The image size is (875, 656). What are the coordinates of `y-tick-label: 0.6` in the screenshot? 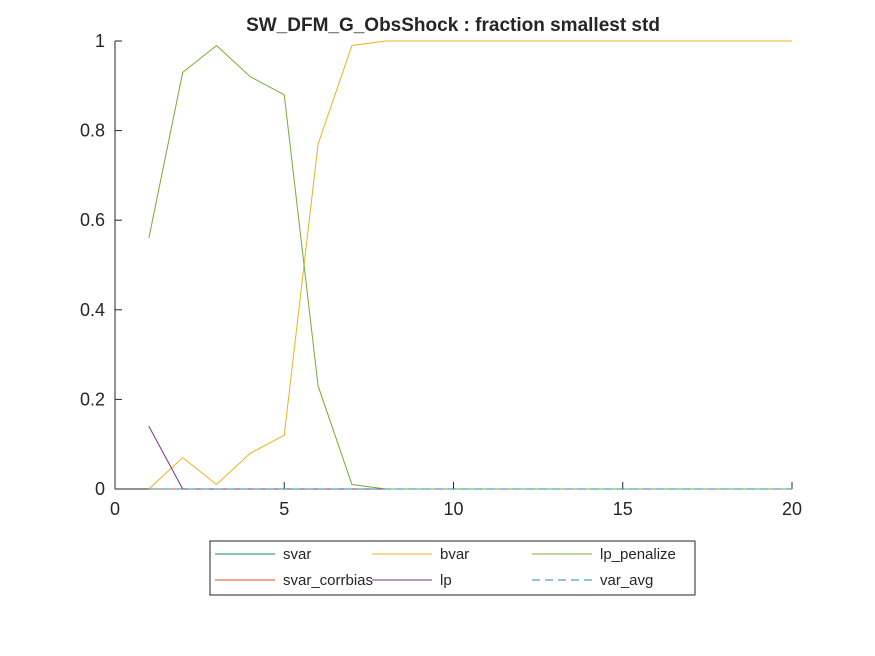 It's located at (92, 220).